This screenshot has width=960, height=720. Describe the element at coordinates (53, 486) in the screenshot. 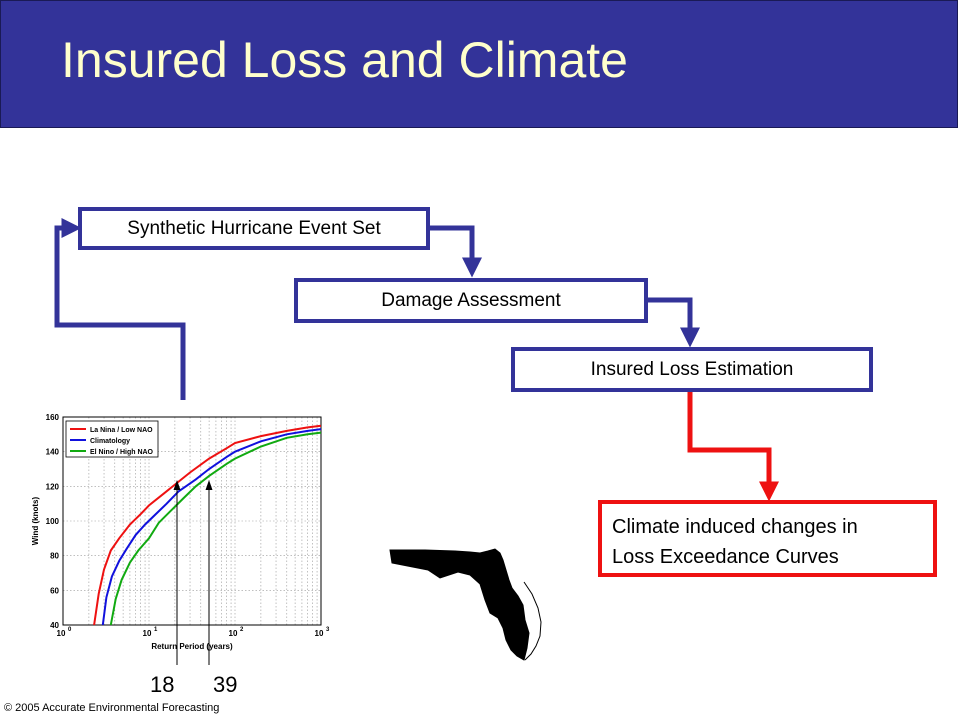

I see `y-tick-label: 120` at that location.